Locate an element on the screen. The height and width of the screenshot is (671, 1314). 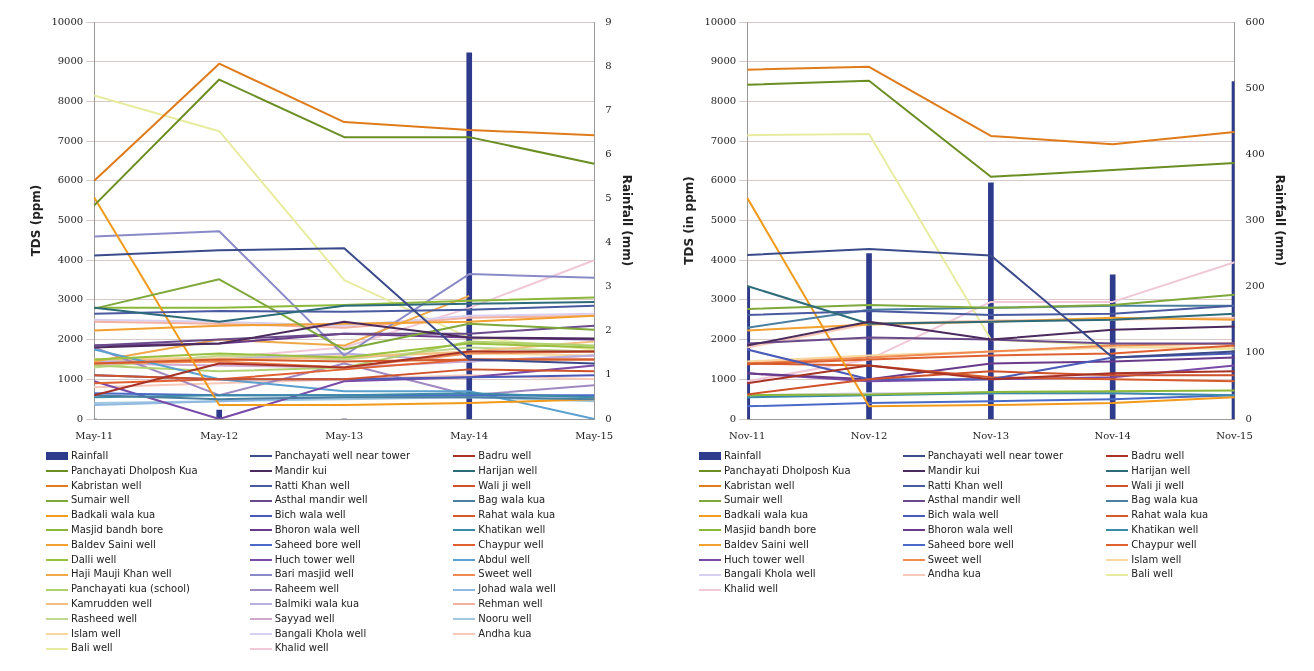
legend-label: Panchayati Dholposh Kua is located at coordinates (134, 470).